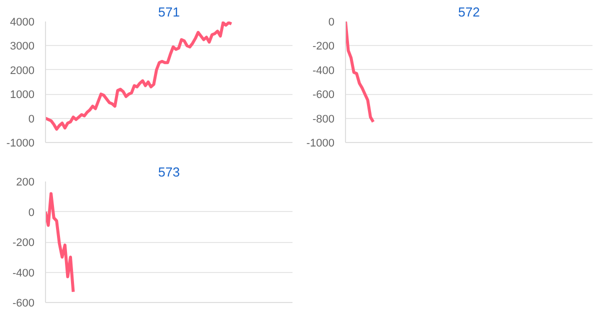 Image resolution: width=600 pixels, height=321 pixels. What do you see at coordinates (22, 95) in the screenshot?
I see `y-tick-label: 1000` at bounding box center [22, 95].